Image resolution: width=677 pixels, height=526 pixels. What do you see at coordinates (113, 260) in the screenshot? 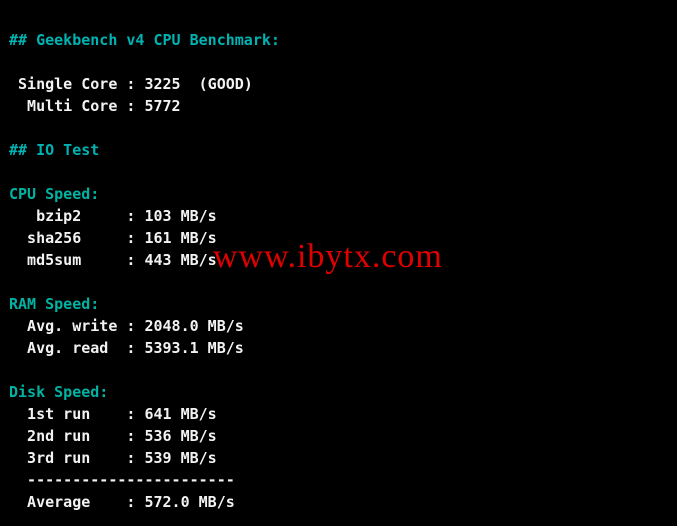
I see `terminal-line-md5sum: md5sum : 443 MB/s` at bounding box center [113, 260].